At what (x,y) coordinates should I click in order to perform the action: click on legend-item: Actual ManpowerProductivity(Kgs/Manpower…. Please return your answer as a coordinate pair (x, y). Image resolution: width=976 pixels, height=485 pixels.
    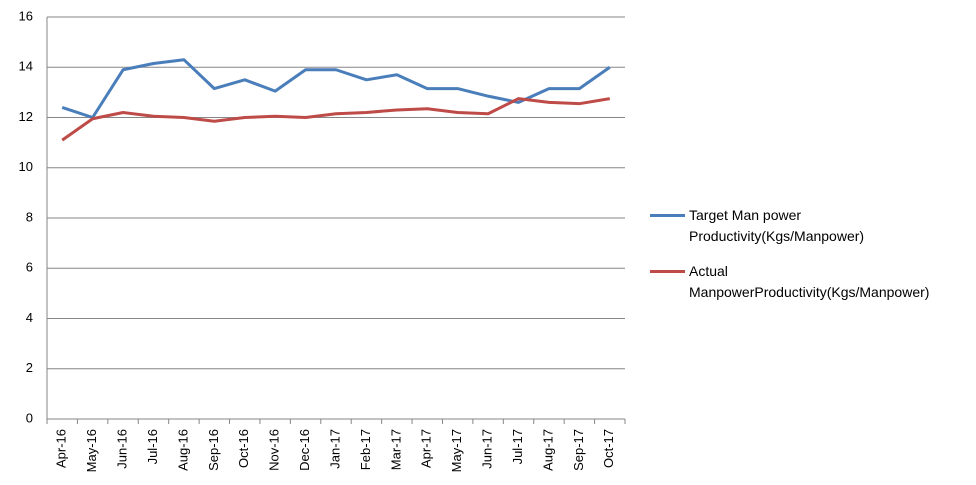
    Looking at the image, I should click on (805, 282).